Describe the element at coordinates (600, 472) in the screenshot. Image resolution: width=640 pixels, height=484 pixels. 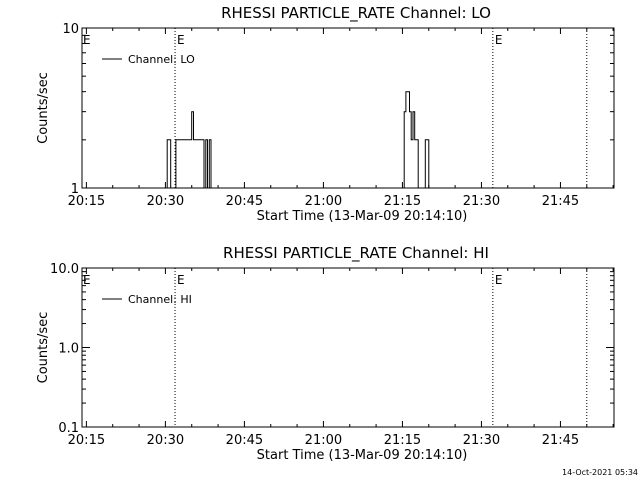
I see `print-timestamp: 14-Oct-2021 05:34` at that location.